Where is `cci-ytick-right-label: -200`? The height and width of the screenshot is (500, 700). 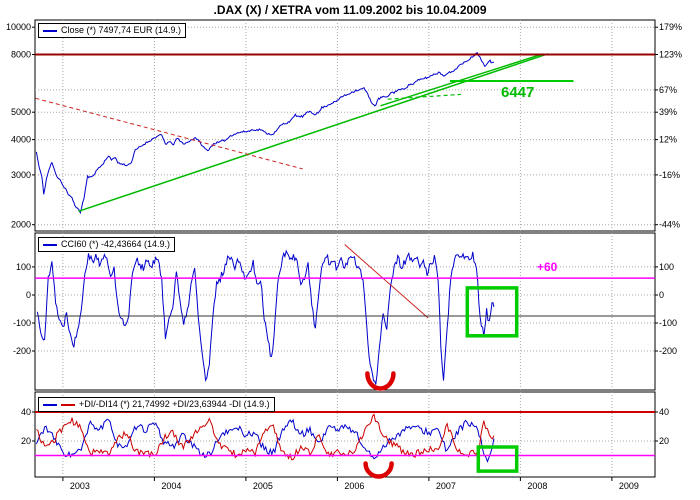 cci-ytick-right-label: -200 is located at coordinates (668, 351).